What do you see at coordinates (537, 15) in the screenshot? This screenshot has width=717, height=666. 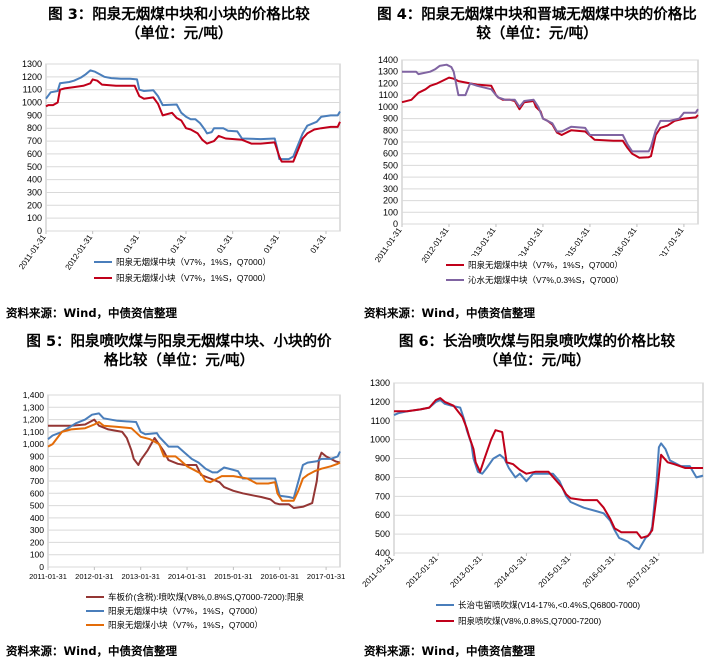 I see `chart-title-line-1: 图 4：阳泉无烟煤中块和晋城无烟煤中块的价格比` at bounding box center [537, 15].